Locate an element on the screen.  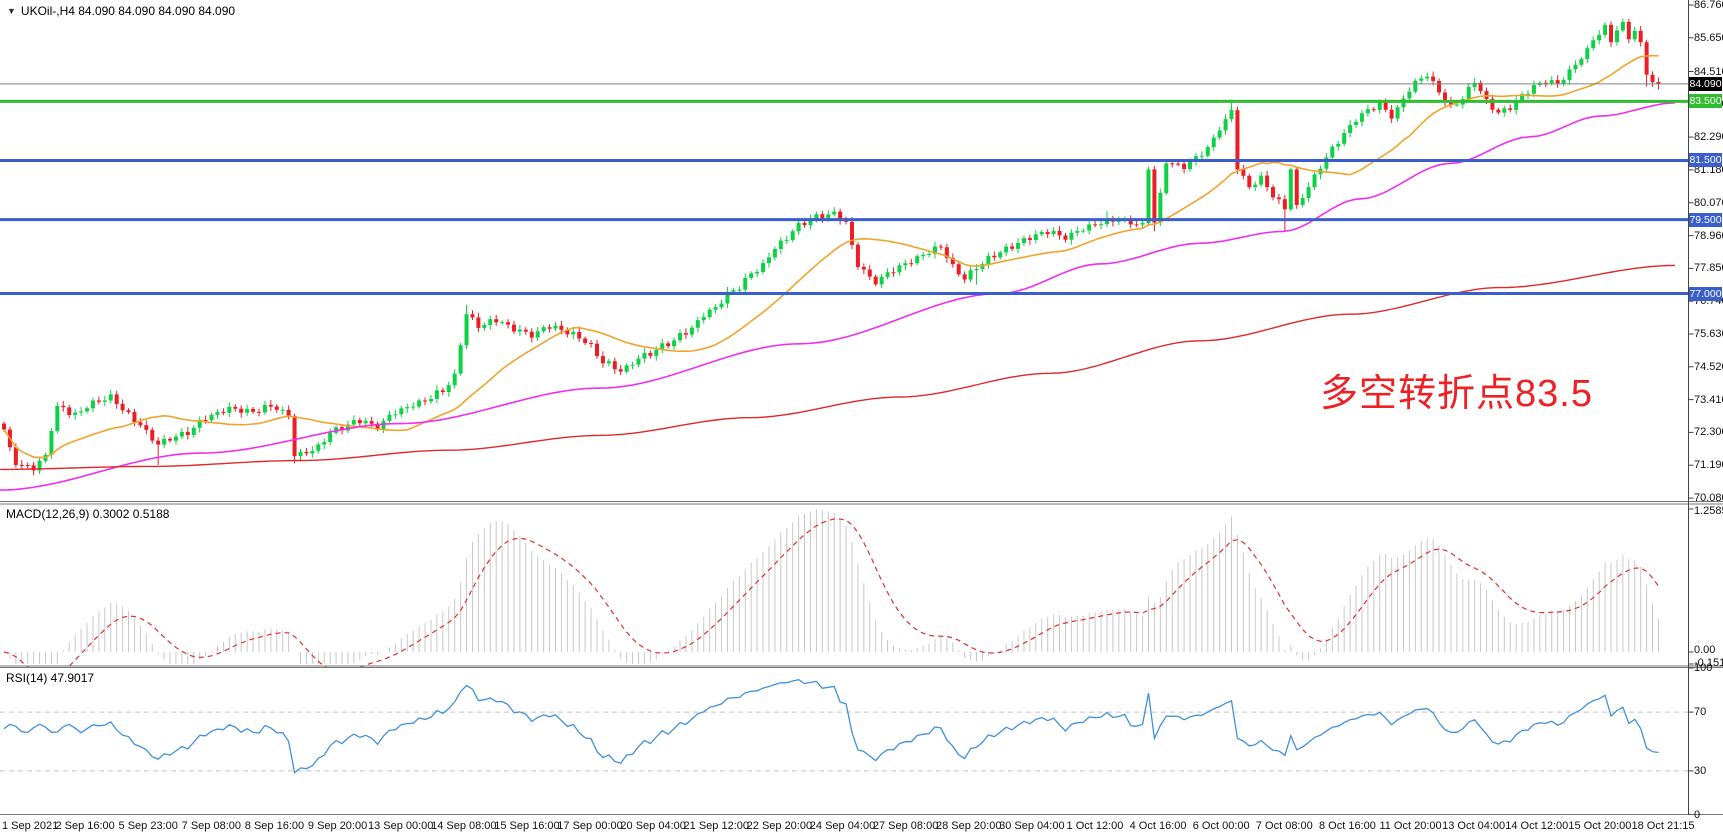
time-tick-label: 27 Sep 08:00 is located at coordinates (905, 826).